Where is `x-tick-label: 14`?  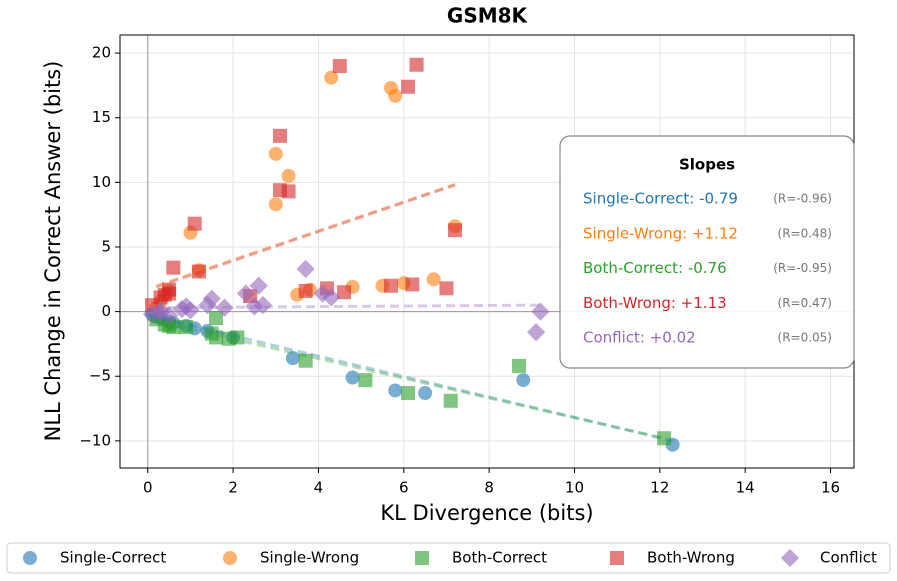 x-tick-label: 14 is located at coordinates (745, 488).